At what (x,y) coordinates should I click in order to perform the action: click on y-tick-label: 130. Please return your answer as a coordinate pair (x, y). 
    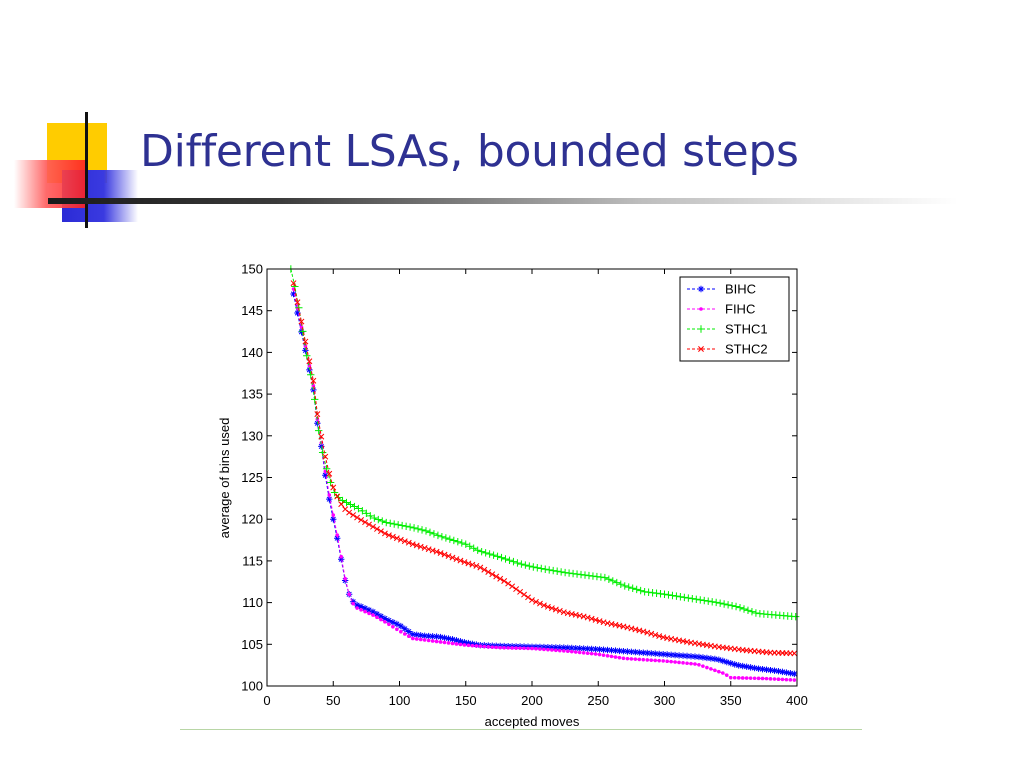
    Looking at the image, I should click on (252, 435).